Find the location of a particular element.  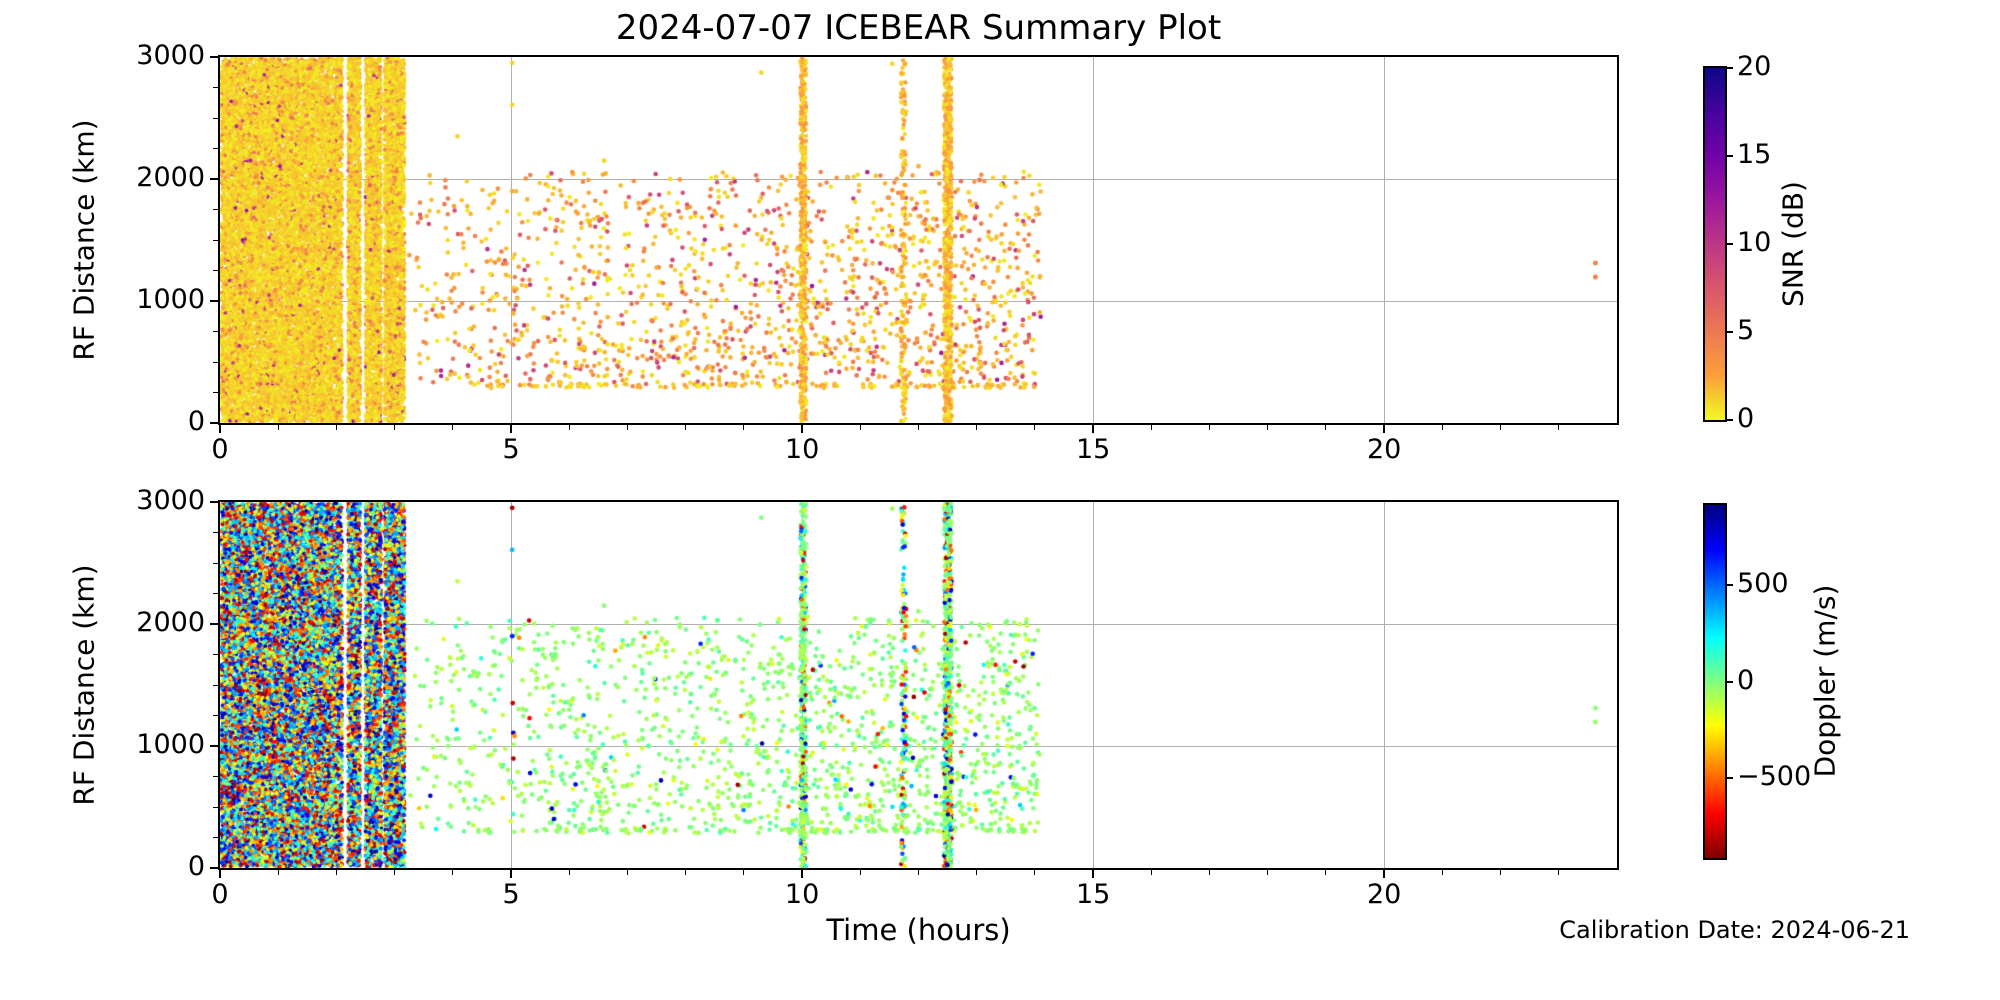

doppler-colorbar-gradient is located at coordinates (1715, 681).